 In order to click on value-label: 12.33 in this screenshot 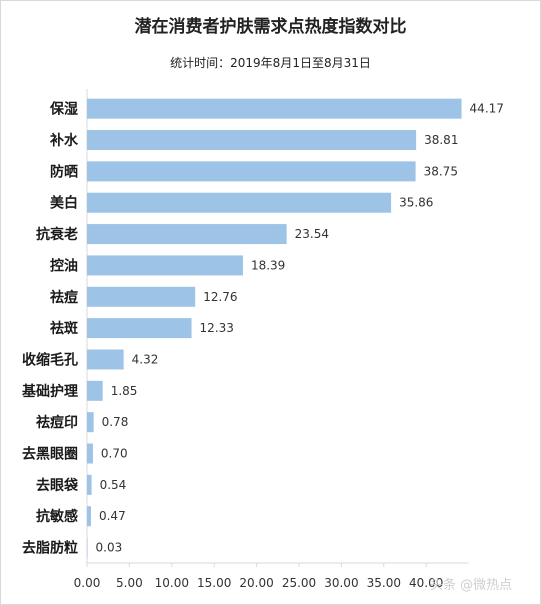, I will do `click(217, 328)`.